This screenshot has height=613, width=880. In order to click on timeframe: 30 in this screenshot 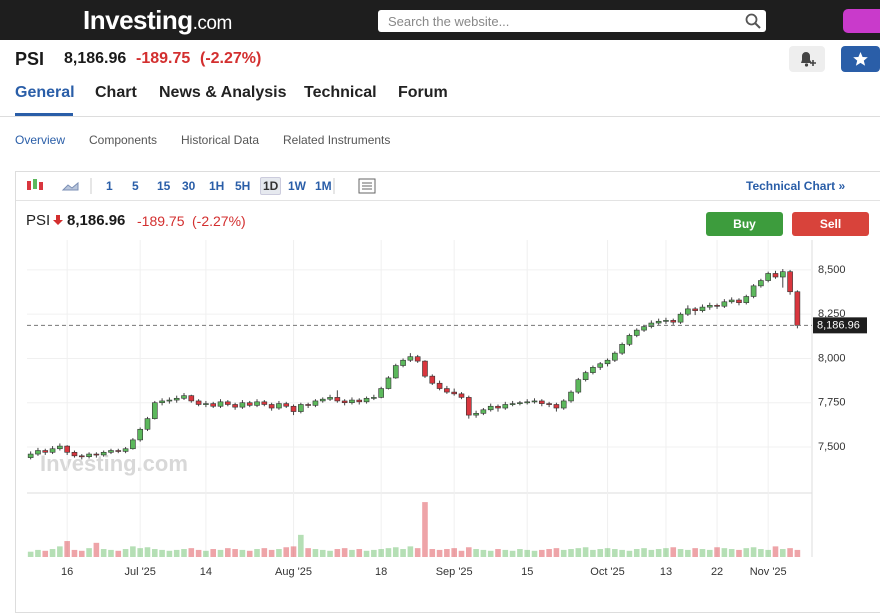, I will do `click(189, 186)`.